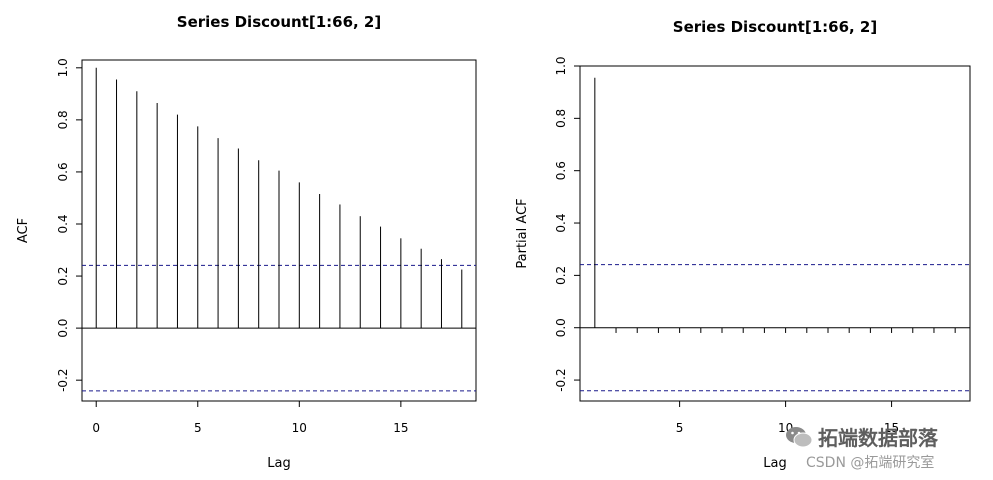 This screenshot has width=993, height=480. What do you see at coordinates (279, 22) in the screenshot?
I see `panel-1-title: Series Discount[1:66, 2]` at bounding box center [279, 22].